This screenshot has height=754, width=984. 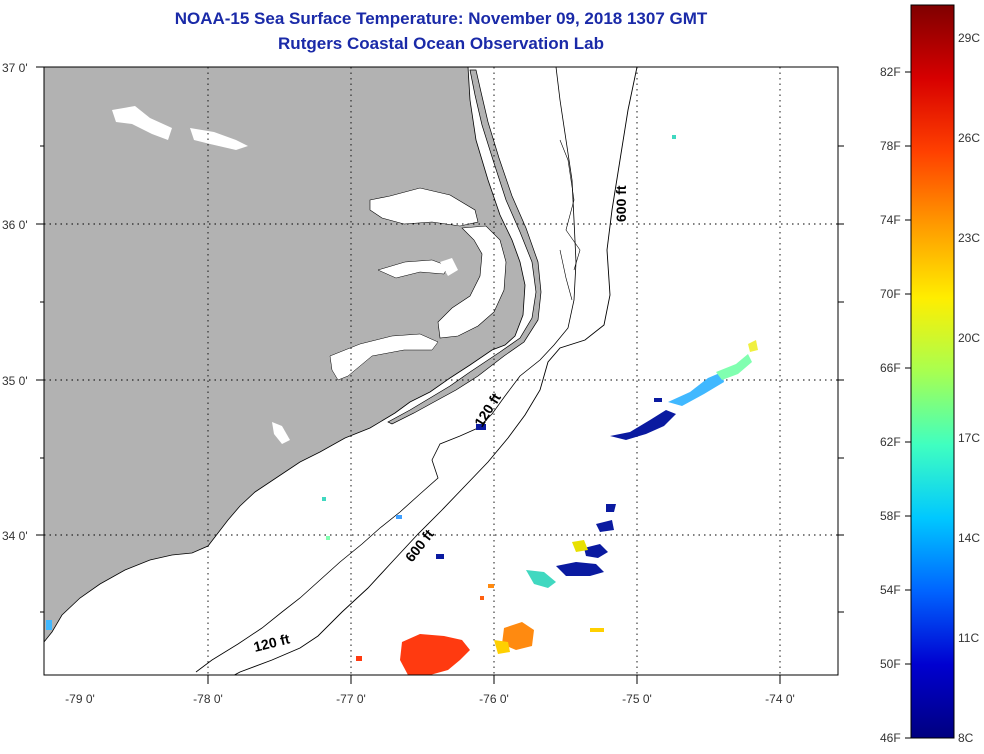 I want to click on neuse-river, so click(x=384, y=357).